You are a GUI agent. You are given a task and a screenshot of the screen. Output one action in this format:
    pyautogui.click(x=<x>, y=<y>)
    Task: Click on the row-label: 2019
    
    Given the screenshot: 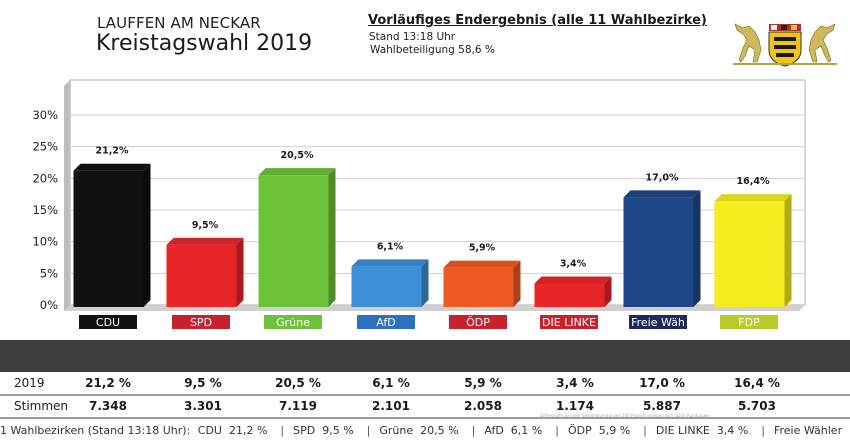 What is the action you would take?
    pyautogui.click(x=29, y=383)
    